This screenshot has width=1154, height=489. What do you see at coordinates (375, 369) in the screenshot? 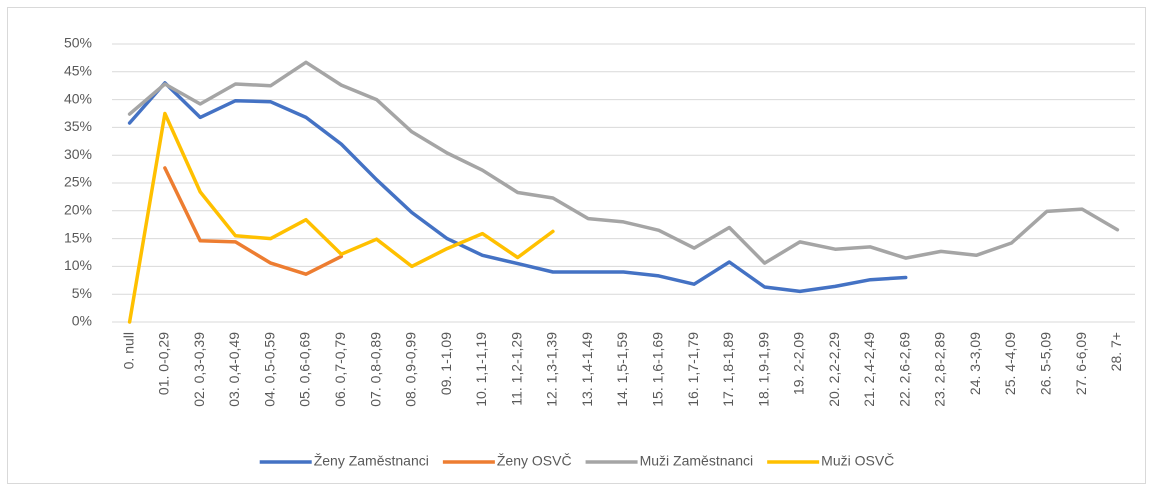
I see `x-tick-label: 07. 0,8-0,89` at bounding box center [375, 369].